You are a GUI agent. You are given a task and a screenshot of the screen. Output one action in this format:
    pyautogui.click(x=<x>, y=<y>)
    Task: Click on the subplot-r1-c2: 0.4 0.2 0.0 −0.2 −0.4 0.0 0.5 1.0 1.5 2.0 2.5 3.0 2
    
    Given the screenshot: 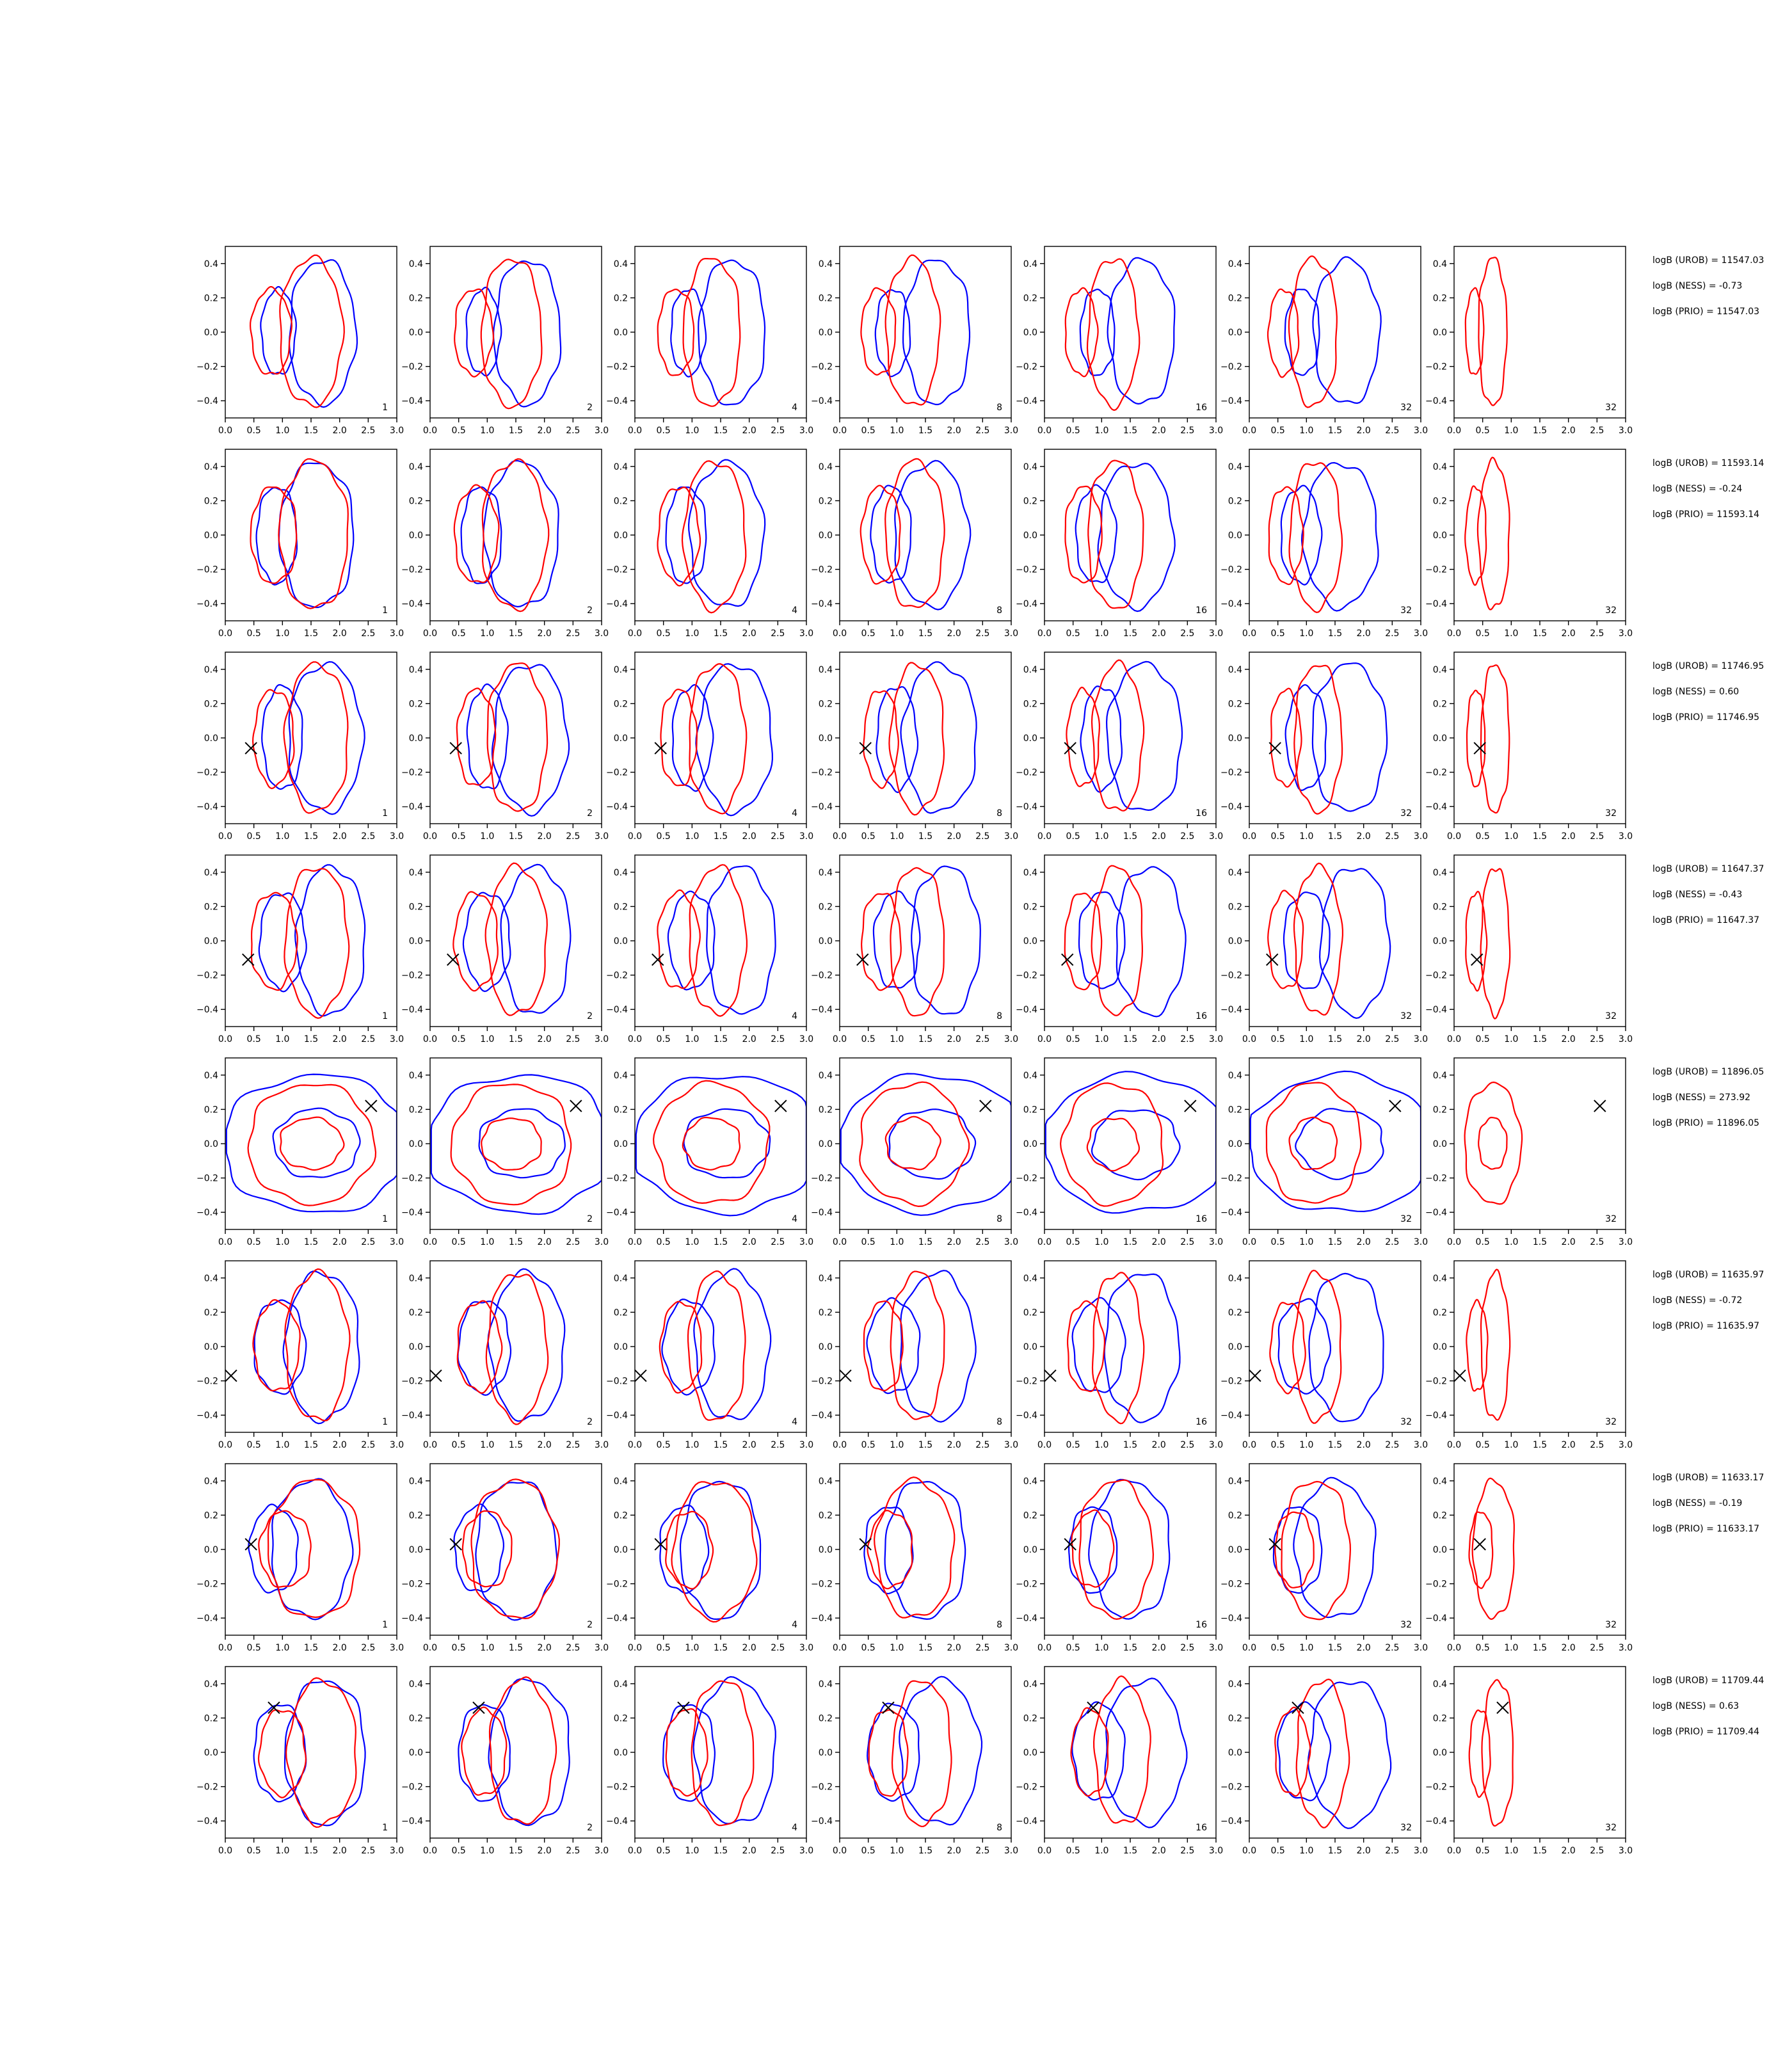 What is the action you would take?
    pyautogui.click(x=505, y=341)
    